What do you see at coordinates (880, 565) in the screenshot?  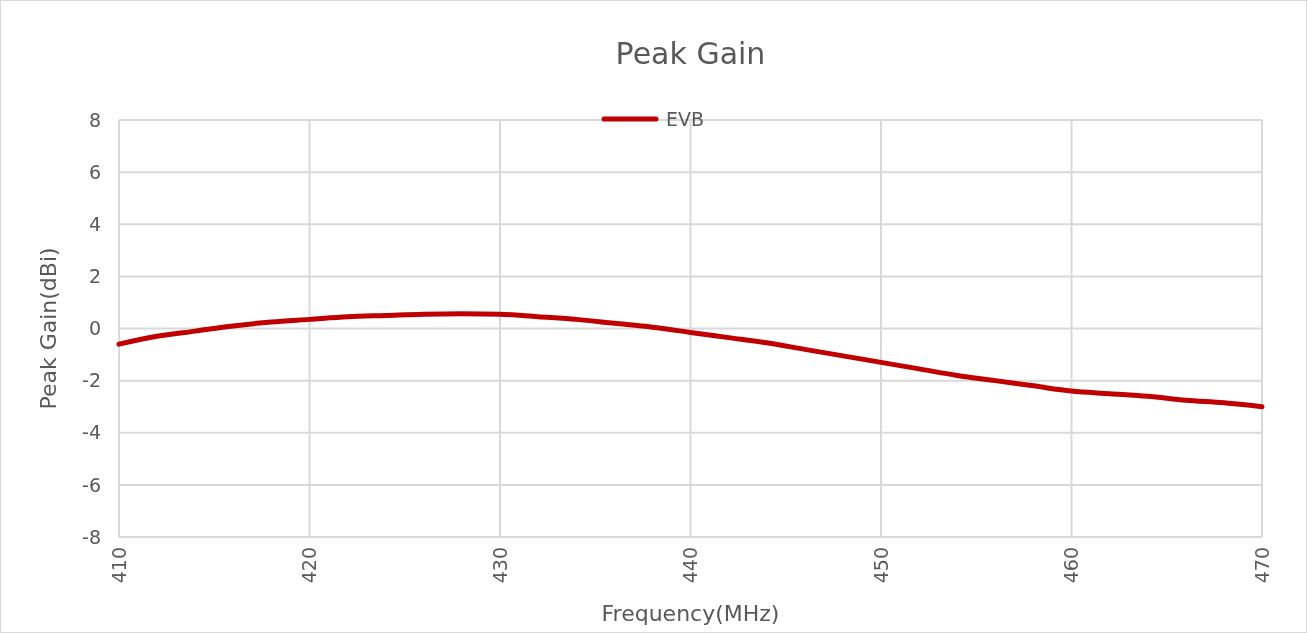 I see `x-tick-label: 450` at bounding box center [880, 565].